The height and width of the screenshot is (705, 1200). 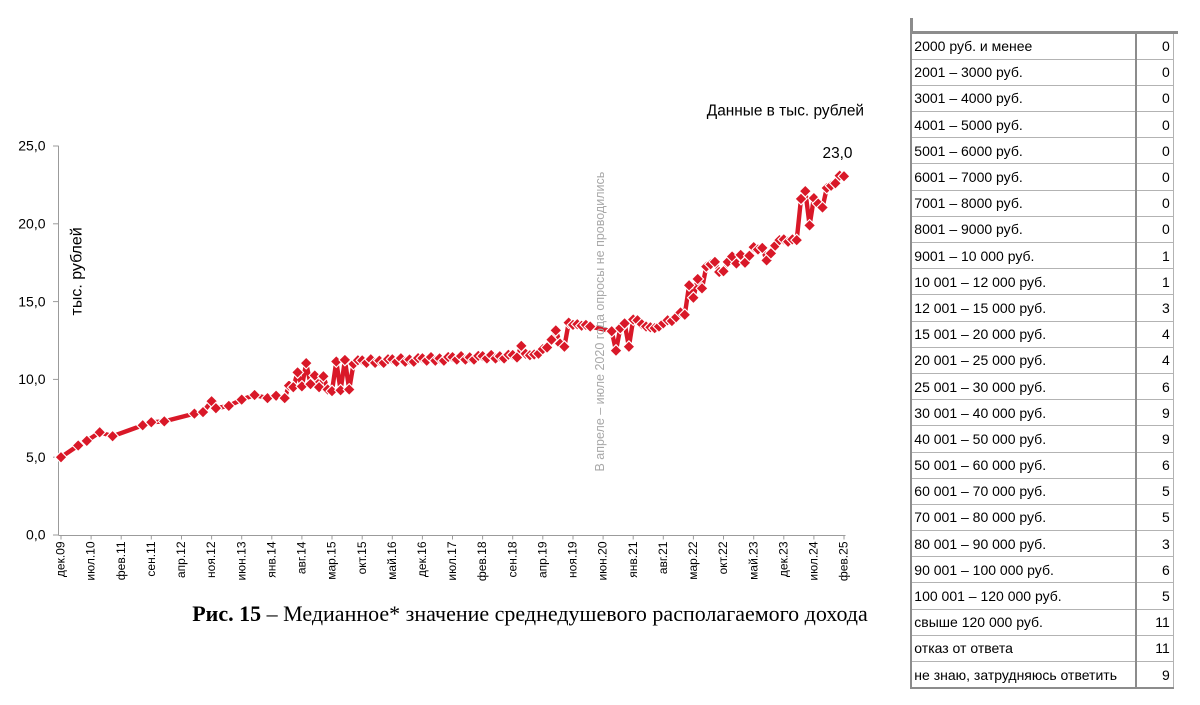 What do you see at coordinates (633, 559) in the screenshot?
I see `svg-text: янв.21` at bounding box center [633, 559].